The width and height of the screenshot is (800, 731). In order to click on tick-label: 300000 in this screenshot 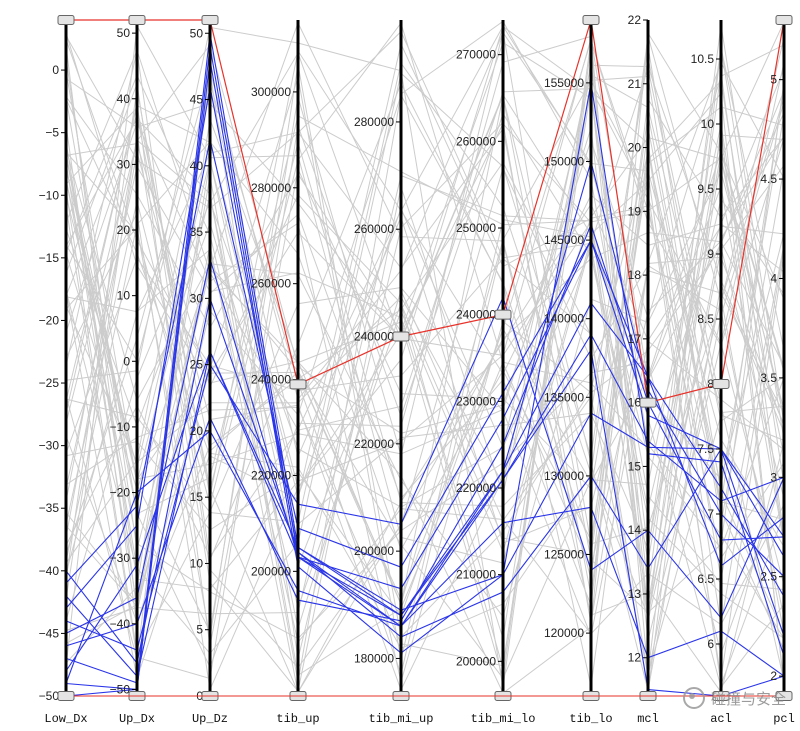, I will do `click(271, 92)`.